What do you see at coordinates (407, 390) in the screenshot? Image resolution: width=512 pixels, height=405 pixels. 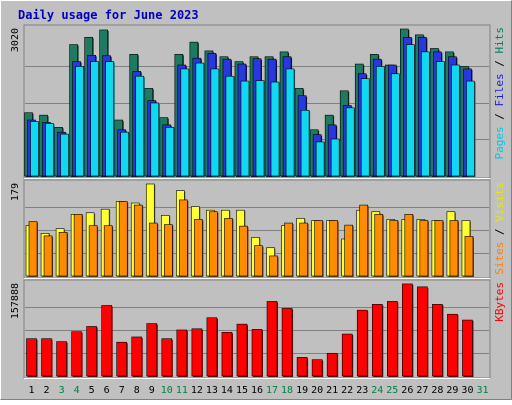 I see `x-tick-label: 26` at bounding box center [407, 390].